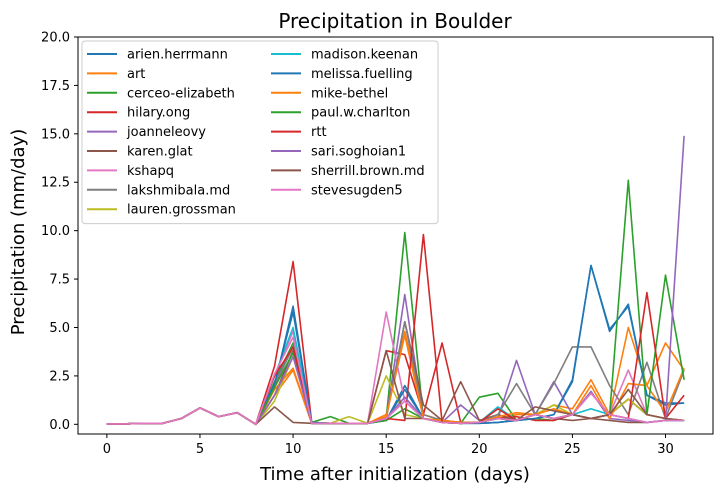  I want to click on legend-item: paul.w.charlton, so click(340, 113).